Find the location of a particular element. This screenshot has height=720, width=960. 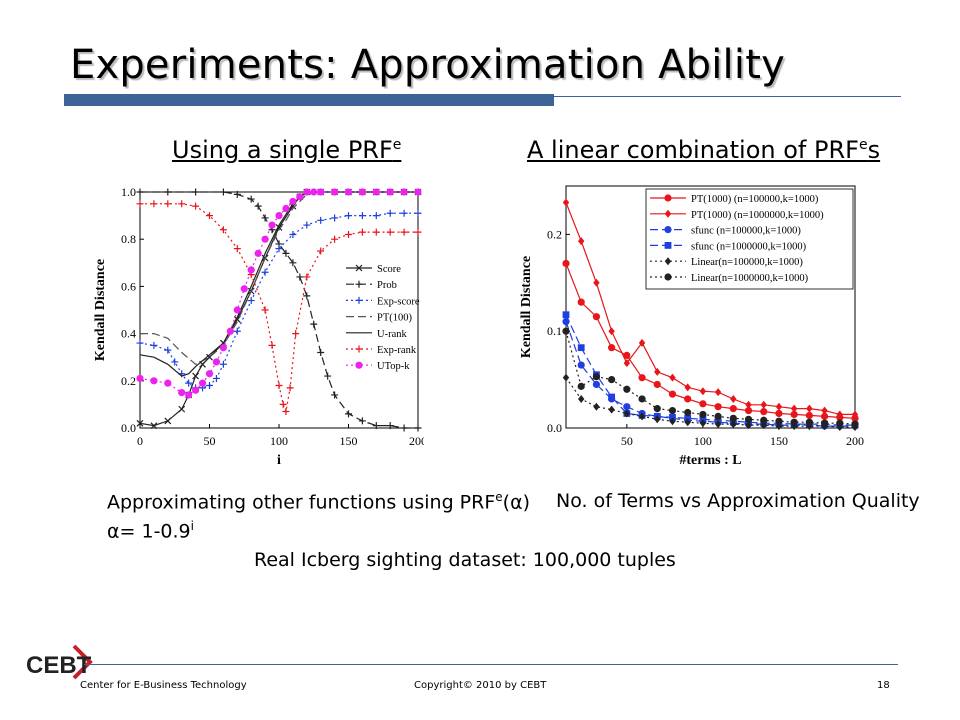

caption-left-sup: e is located at coordinates (499, 497).